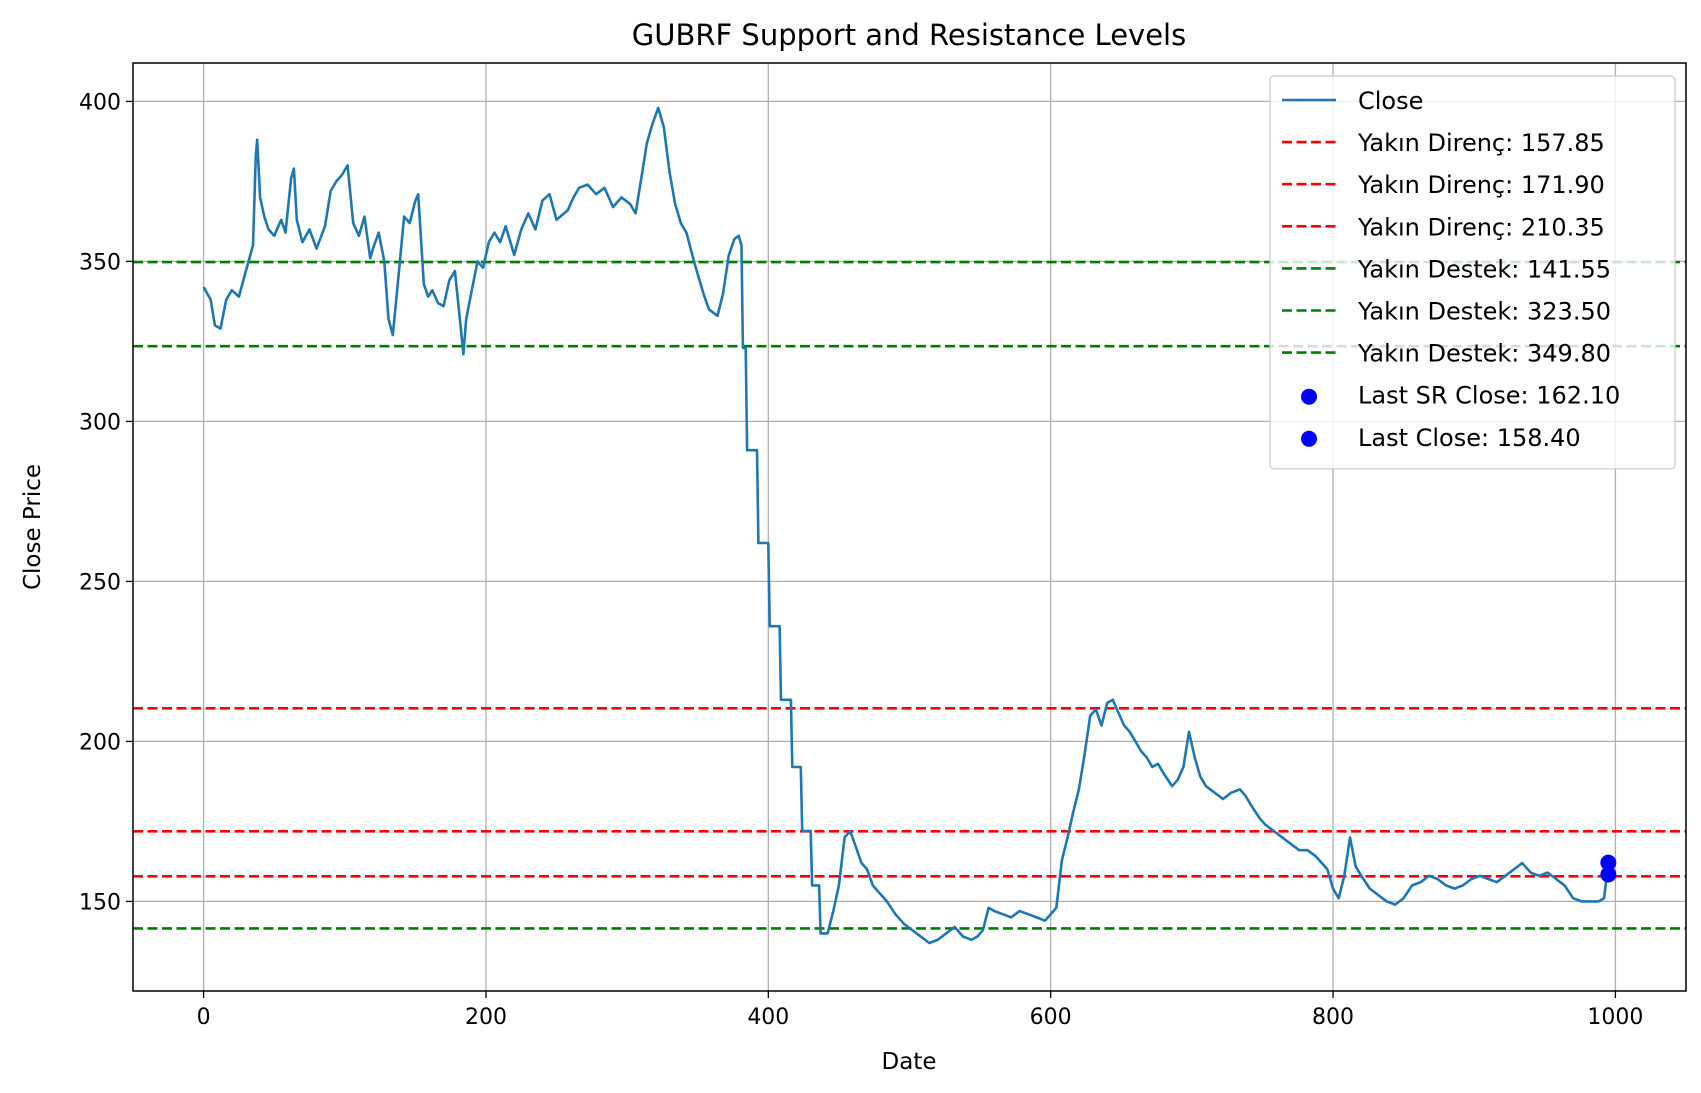 This screenshot has width=1701, height=1093. What do you see at coordinates (33, 527) in the screenshot?
I see `y-axis-label: Close Price` at bounding box center [33, 527].